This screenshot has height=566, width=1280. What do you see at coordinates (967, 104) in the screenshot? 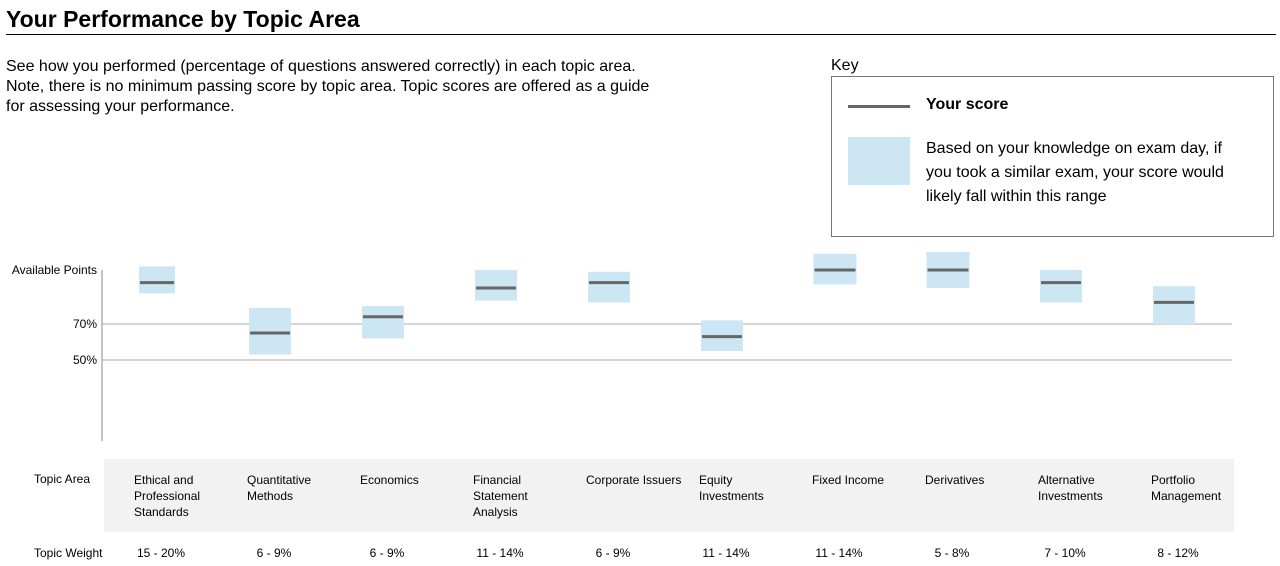
I see `key-score-label: Your score` at bounding box center [967, 104].